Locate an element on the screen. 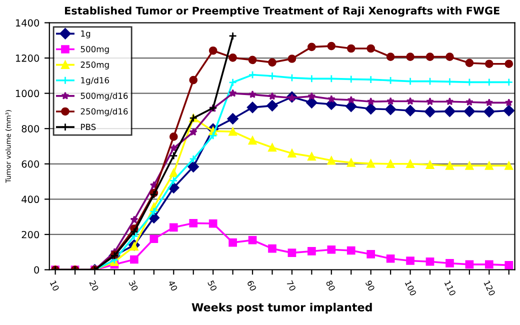 The width and height of the screenshot is (520, 325). legend-label: 500mg/d16 is located at coordinates (104, 96).